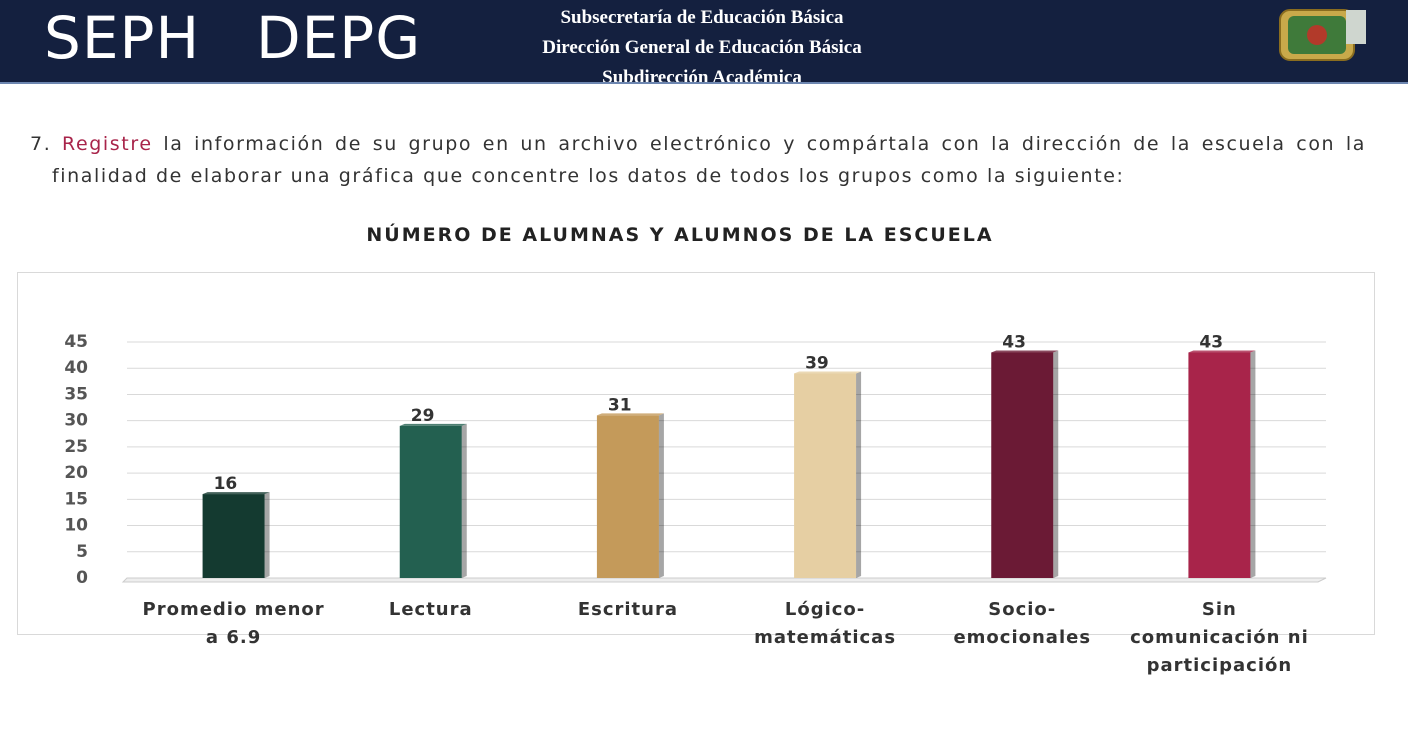 This screenshot has height=732, width=1408. What do you see at coordinates (76, 473) in the screenshot?
I see `y-tick-label: 20` at bounding box center [76, 473].